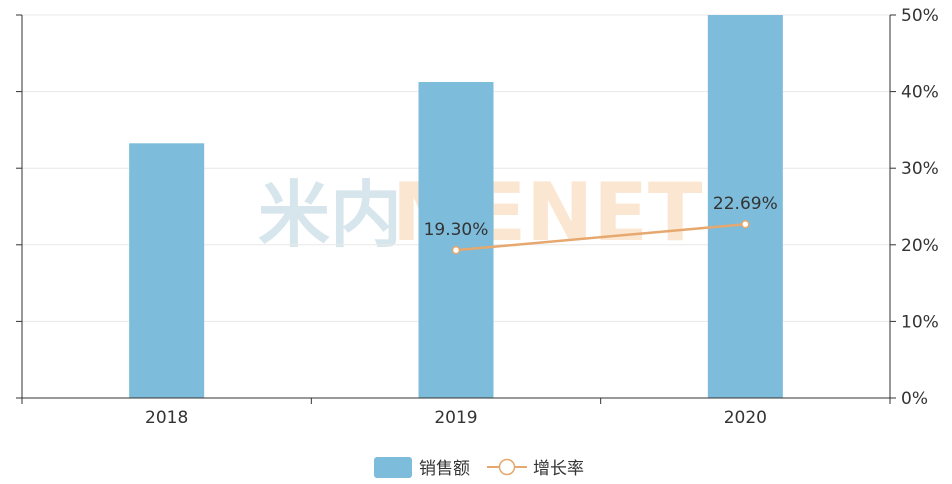 The height and width of the screenshot is (484, 952). I want to click on right-axis-tick-label: 30%, so click(920, 169).